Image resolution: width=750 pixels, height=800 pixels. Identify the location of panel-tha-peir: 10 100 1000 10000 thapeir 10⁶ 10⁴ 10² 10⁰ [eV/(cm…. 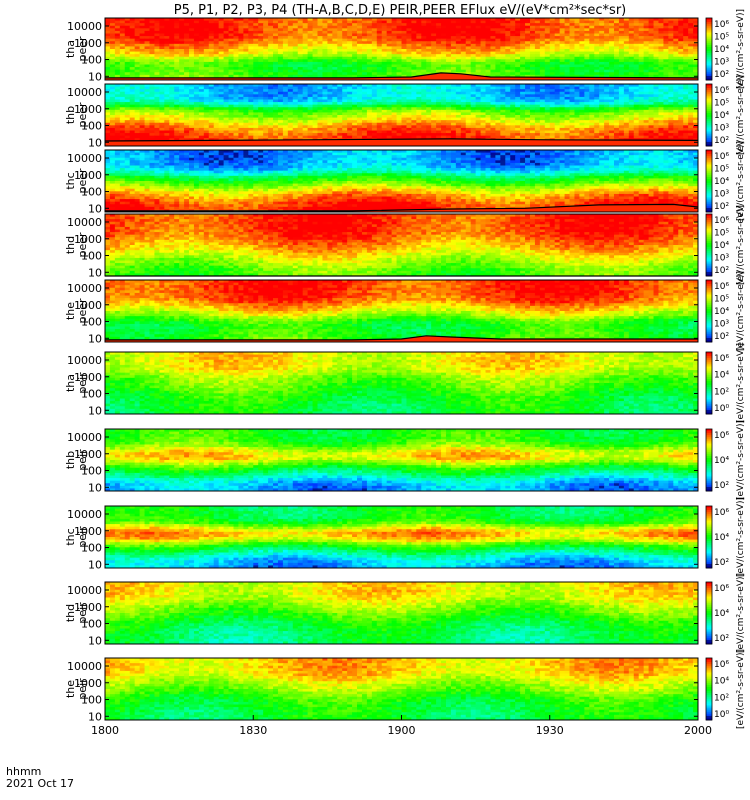
(405, 383).